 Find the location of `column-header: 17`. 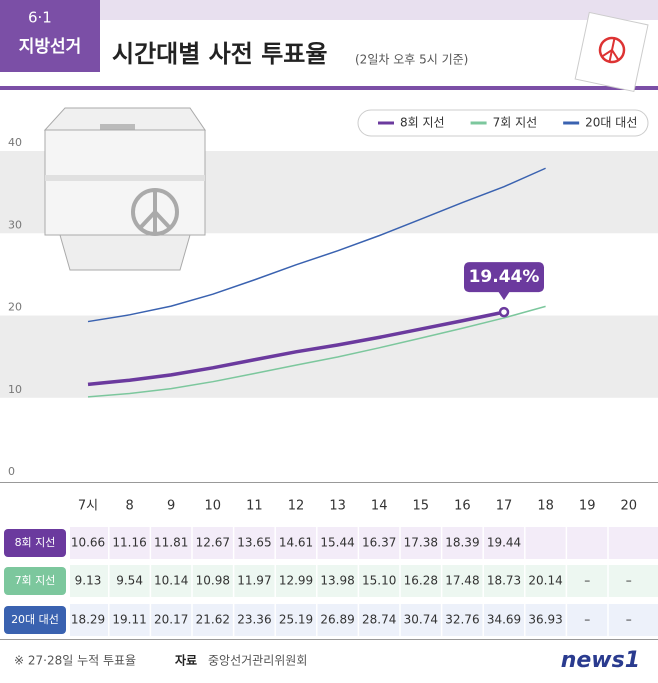

column-header: 17 is located at coordinates (504, 506).